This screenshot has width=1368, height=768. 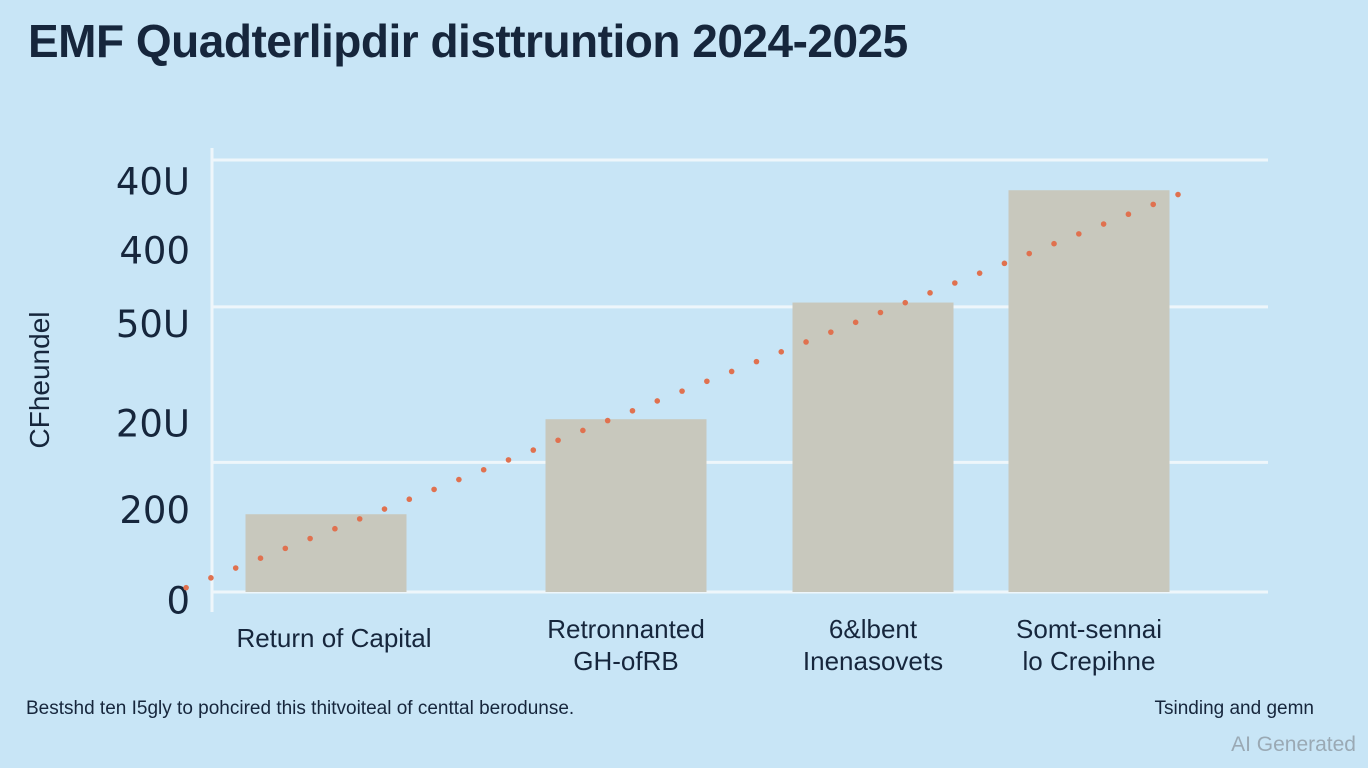 I want to click on y-tick-label: 40U, so click(x=153, y=182).